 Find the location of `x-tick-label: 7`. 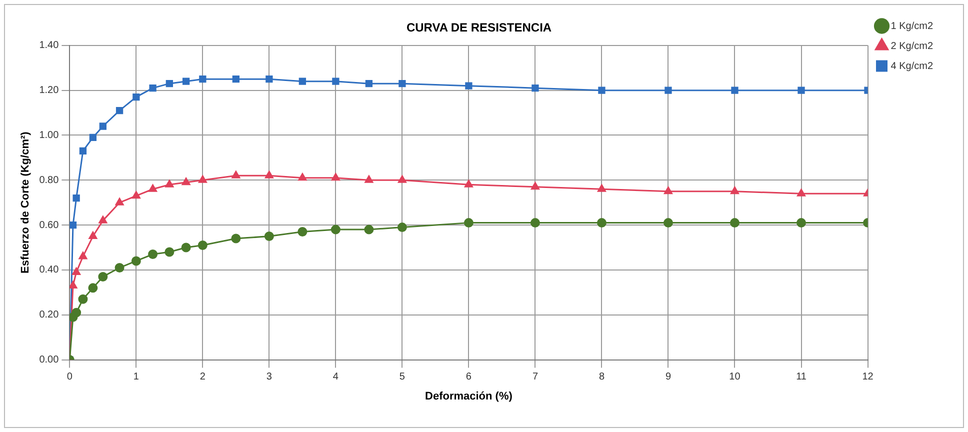

x-tick-label: 7 is located at coordinates (535, 377).